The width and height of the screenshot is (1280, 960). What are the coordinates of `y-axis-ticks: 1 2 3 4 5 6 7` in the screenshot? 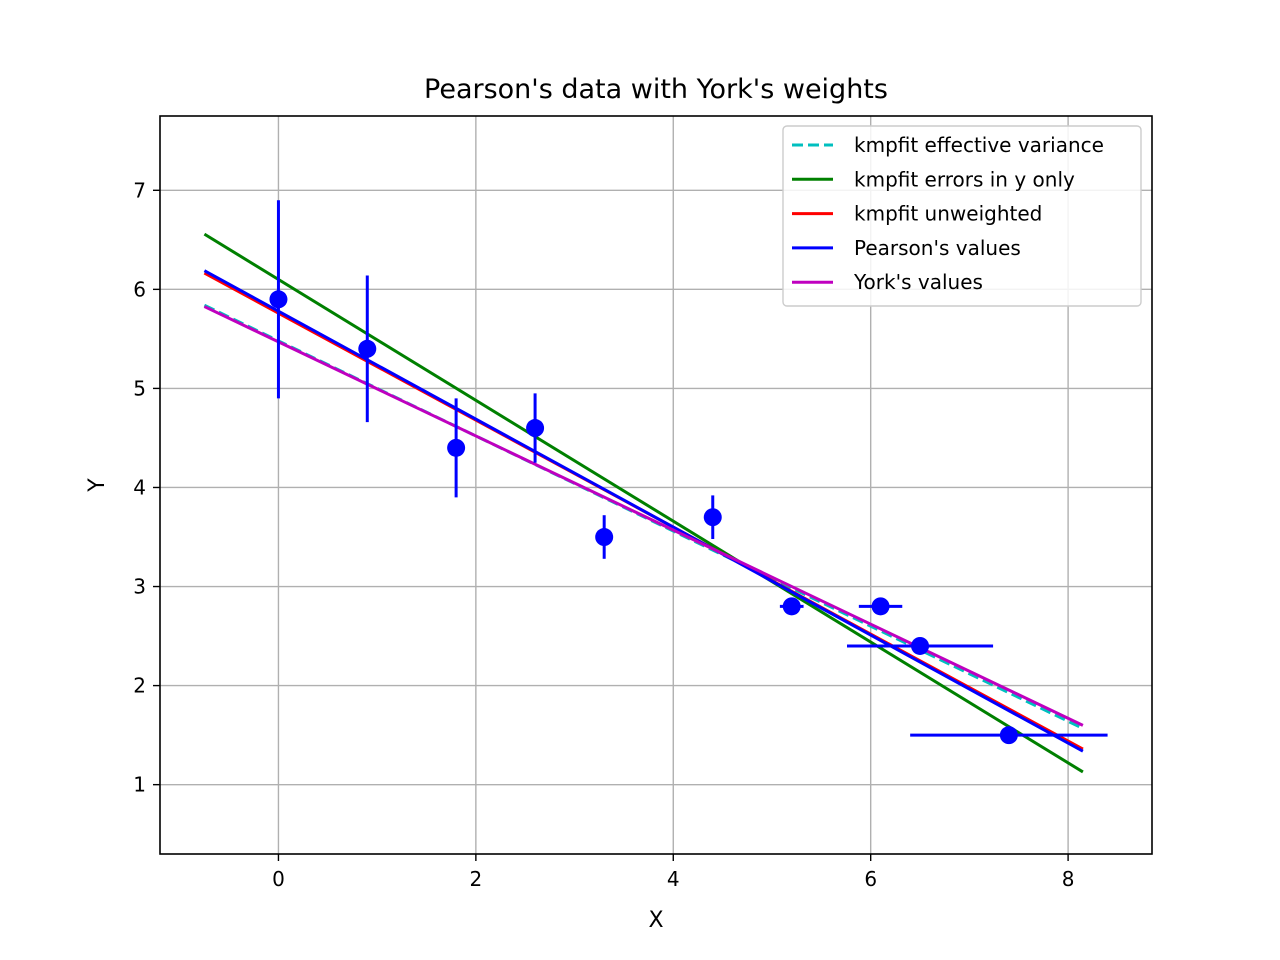 It's located at (146, 487).